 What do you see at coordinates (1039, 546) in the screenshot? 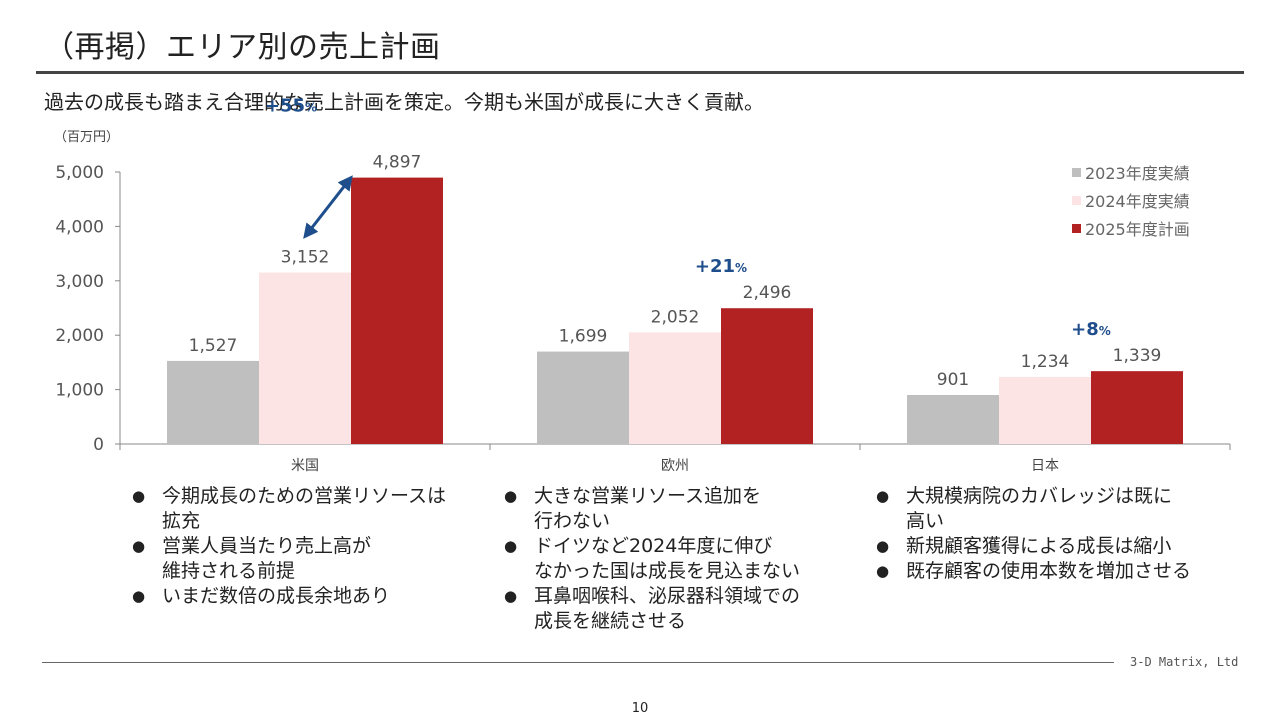
I see `bullet-text: 新規顧客獲得による成長は縮小` at bounding box center [1039, 546].